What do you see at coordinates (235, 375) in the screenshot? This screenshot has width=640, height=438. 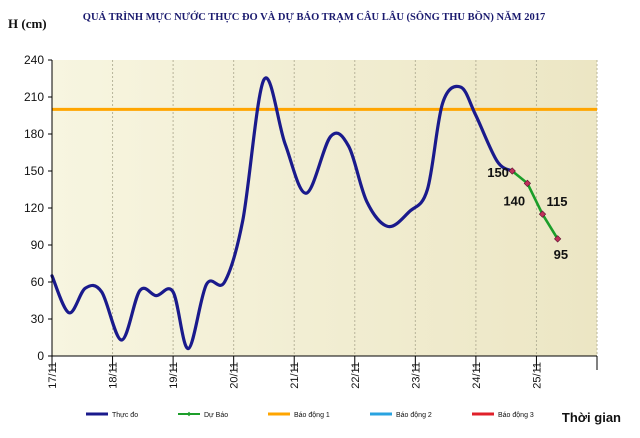 I see `x-tick-label: 20/11` at bounding box center [235, 375].